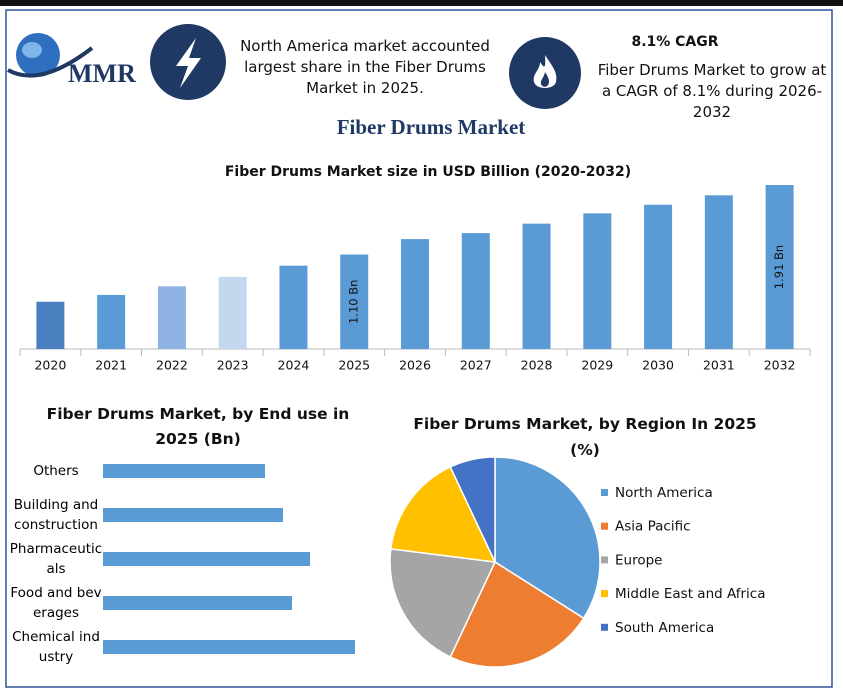 The height and width of the screenshot is (692, 843). What do you see at coordinates (421, 3) in the screenshot?
I see `top-bar` at bounding box center [421, 3].